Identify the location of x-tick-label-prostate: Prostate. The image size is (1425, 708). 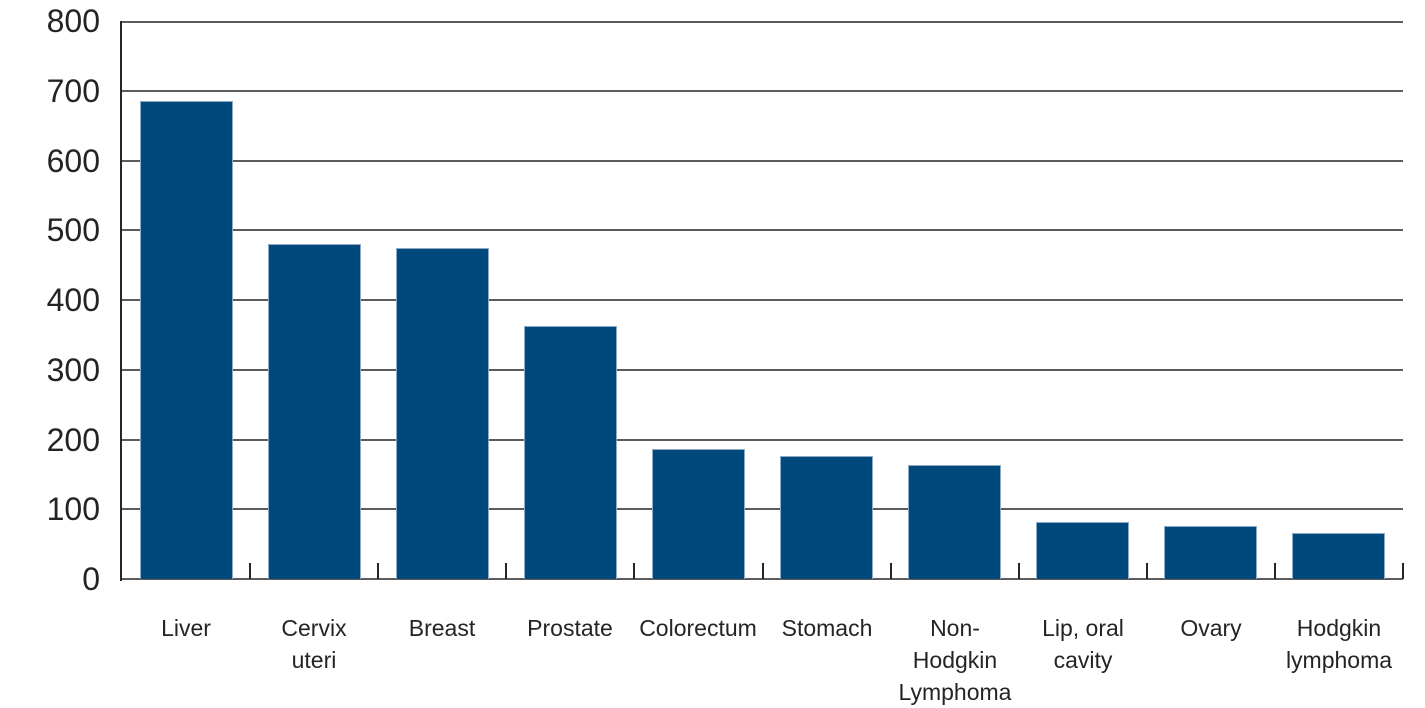
(570, 628).